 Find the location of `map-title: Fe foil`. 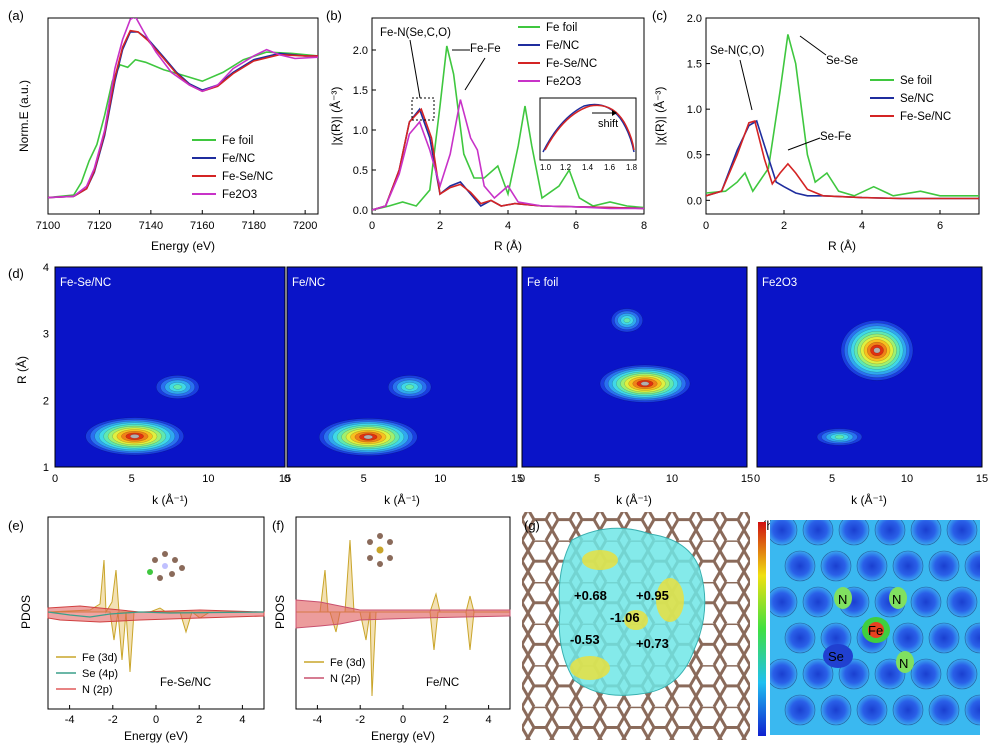

map-title: Fe foil is located at coordinates (542, 283).